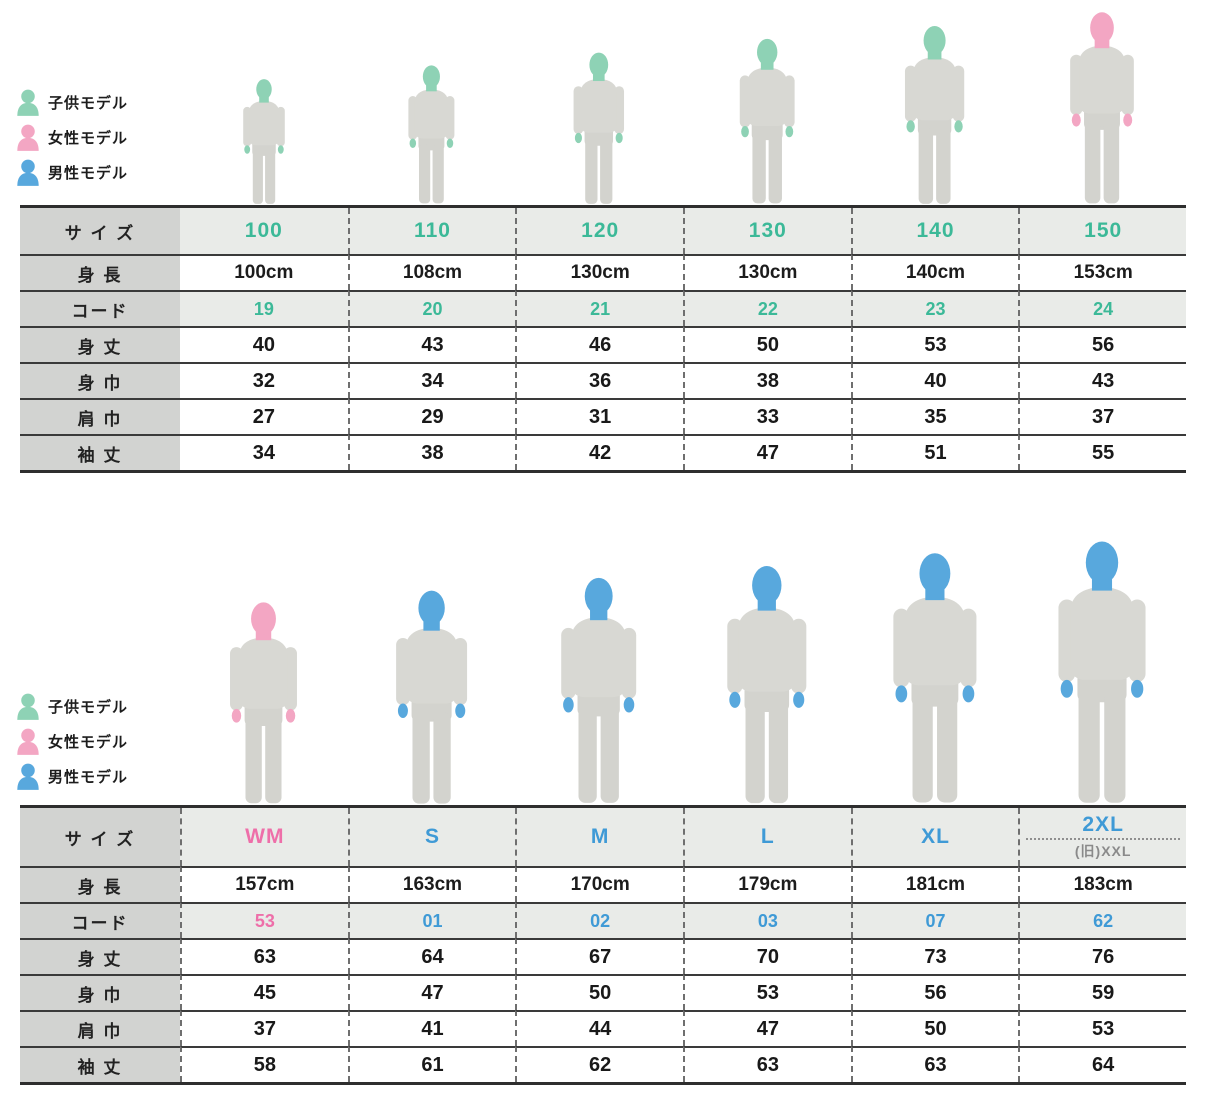 The height and width of the screenshot is (1109, 1206). What do you see at coordinates (1102, 1064) in the screenshot?
I see `adults-sleeve-length-2XL: 64` at bounding box center [1102, 1064].